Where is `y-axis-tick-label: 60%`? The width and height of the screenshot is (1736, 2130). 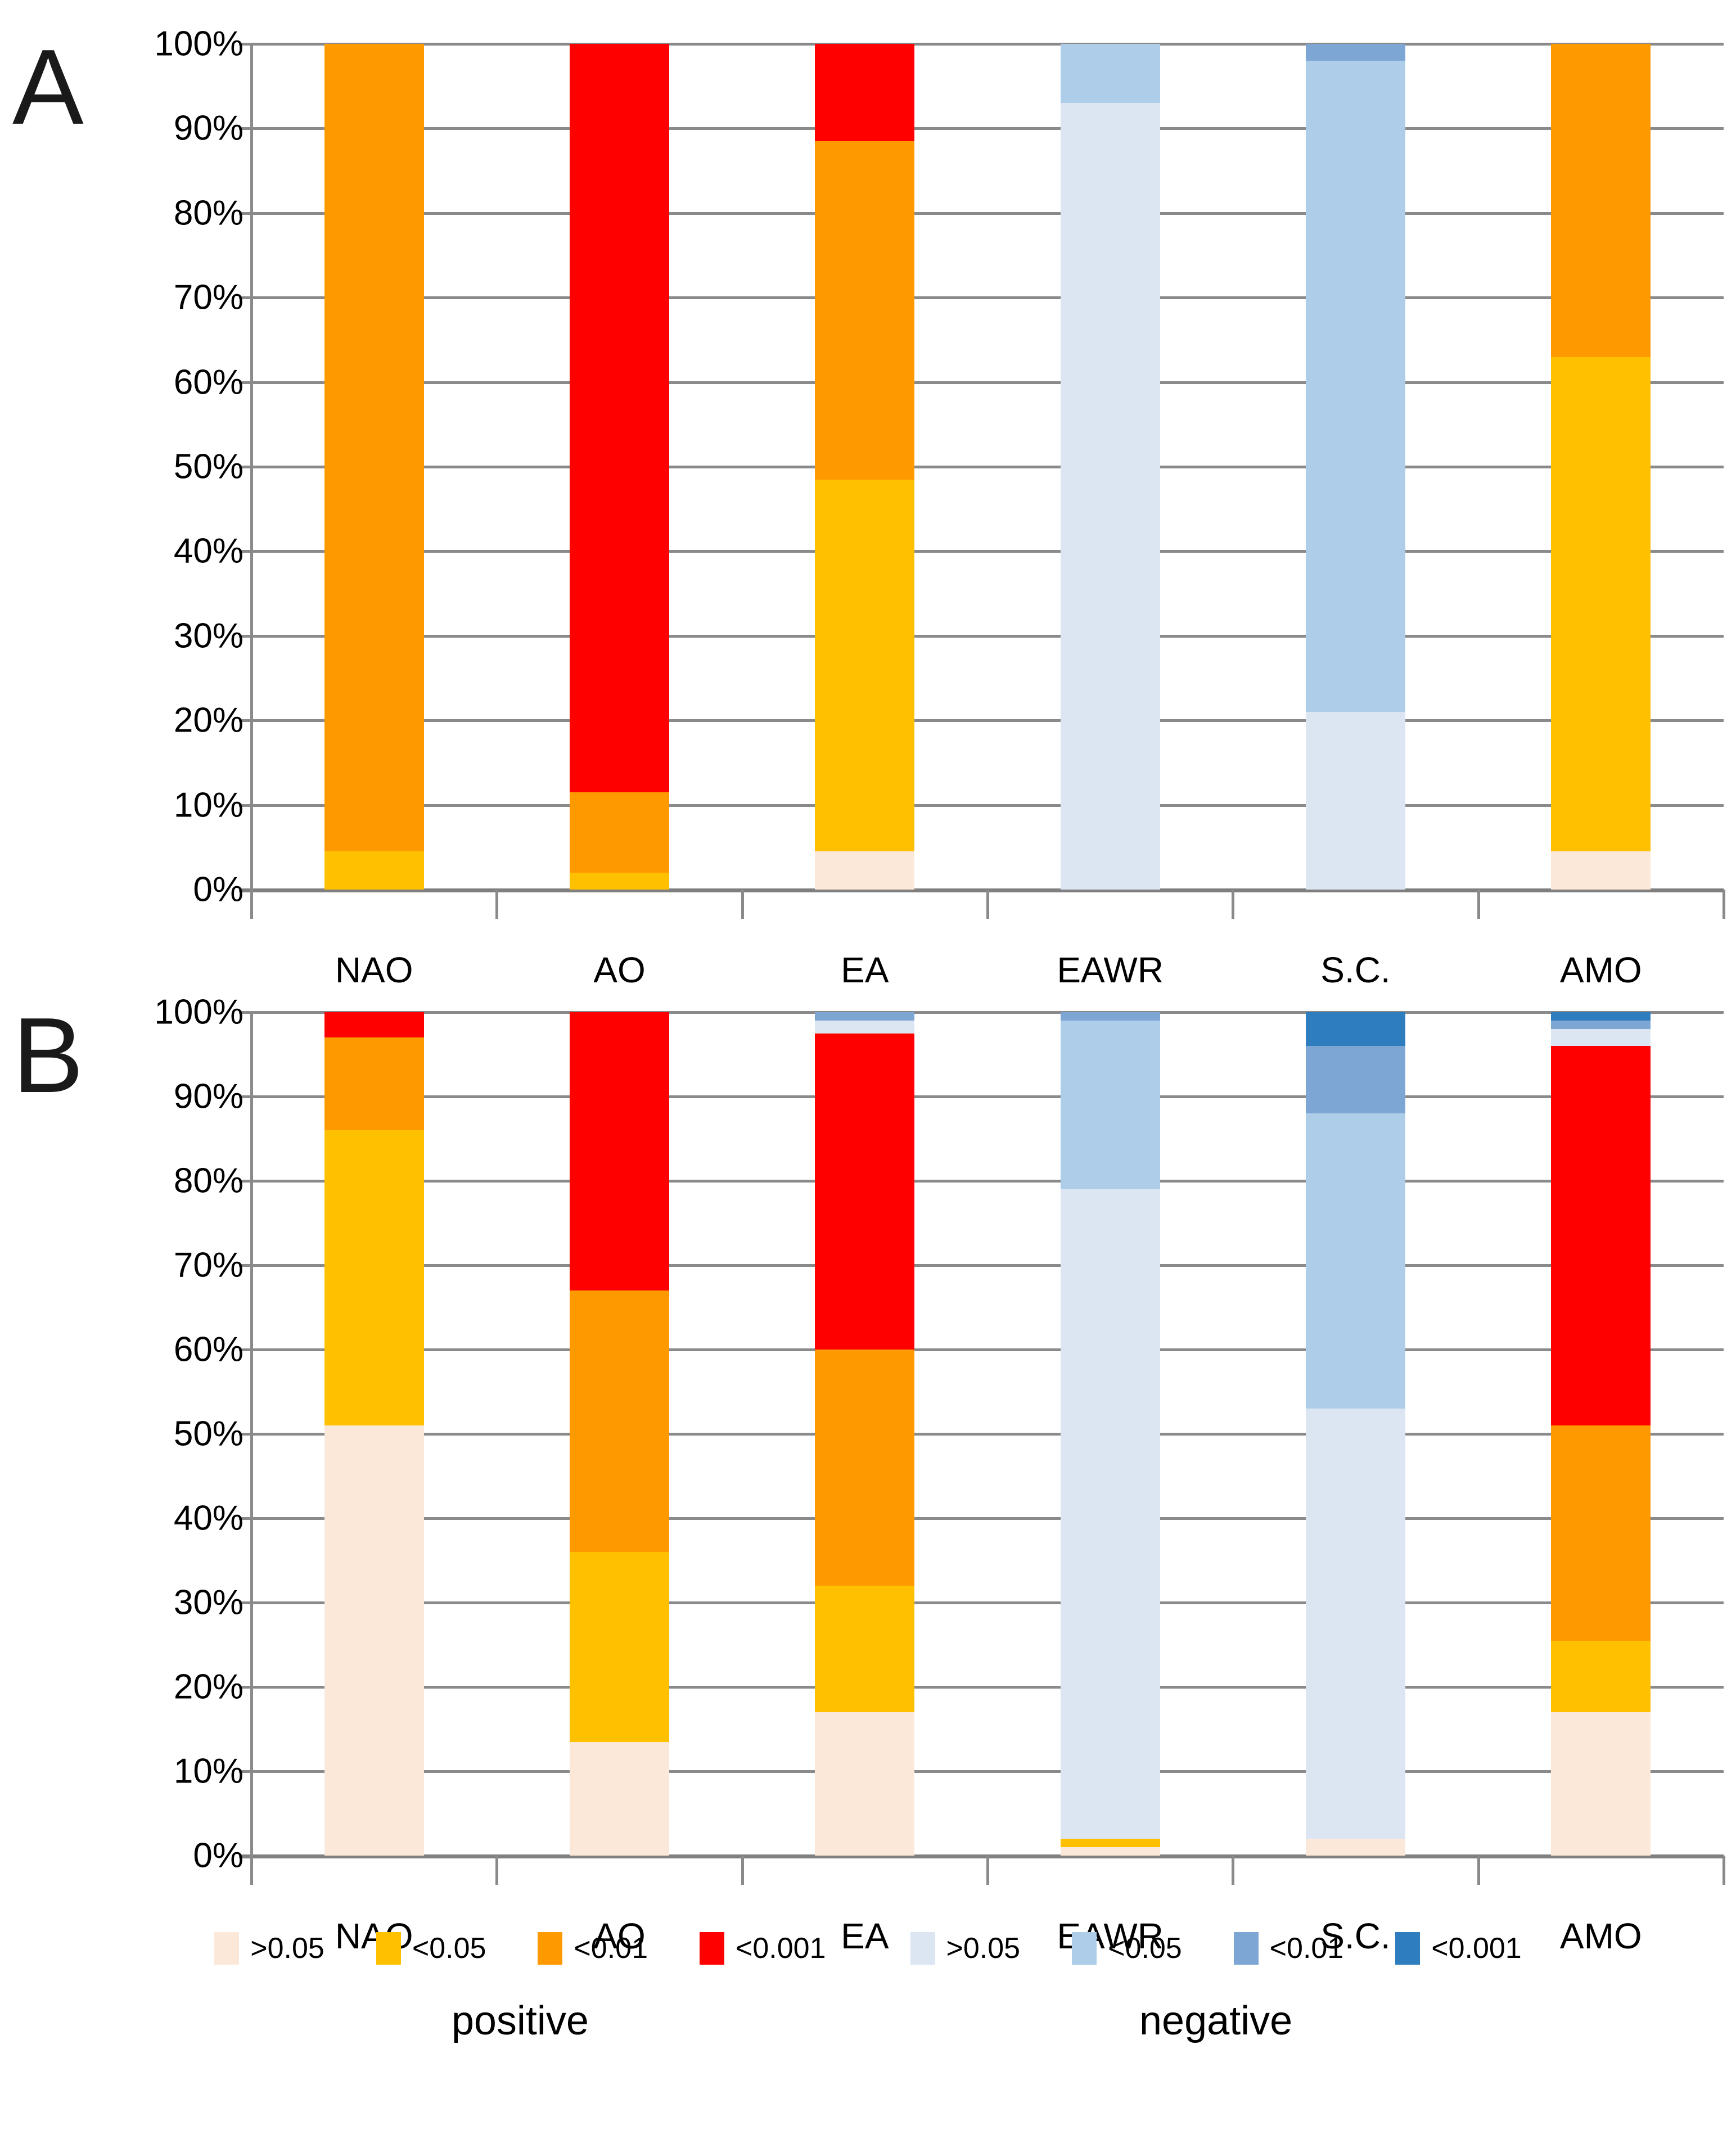 y-axis-tick-label: 60% is located at coordinates (208, 1349).